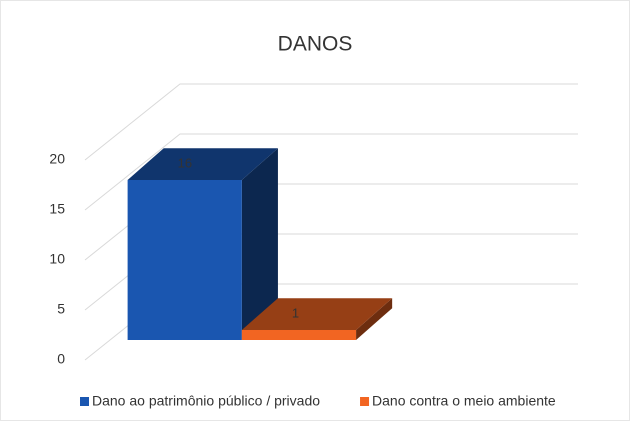  Describe the element at coordinates (61, 309) in the screenshot. I see `y-tick-label: 5` at that location.